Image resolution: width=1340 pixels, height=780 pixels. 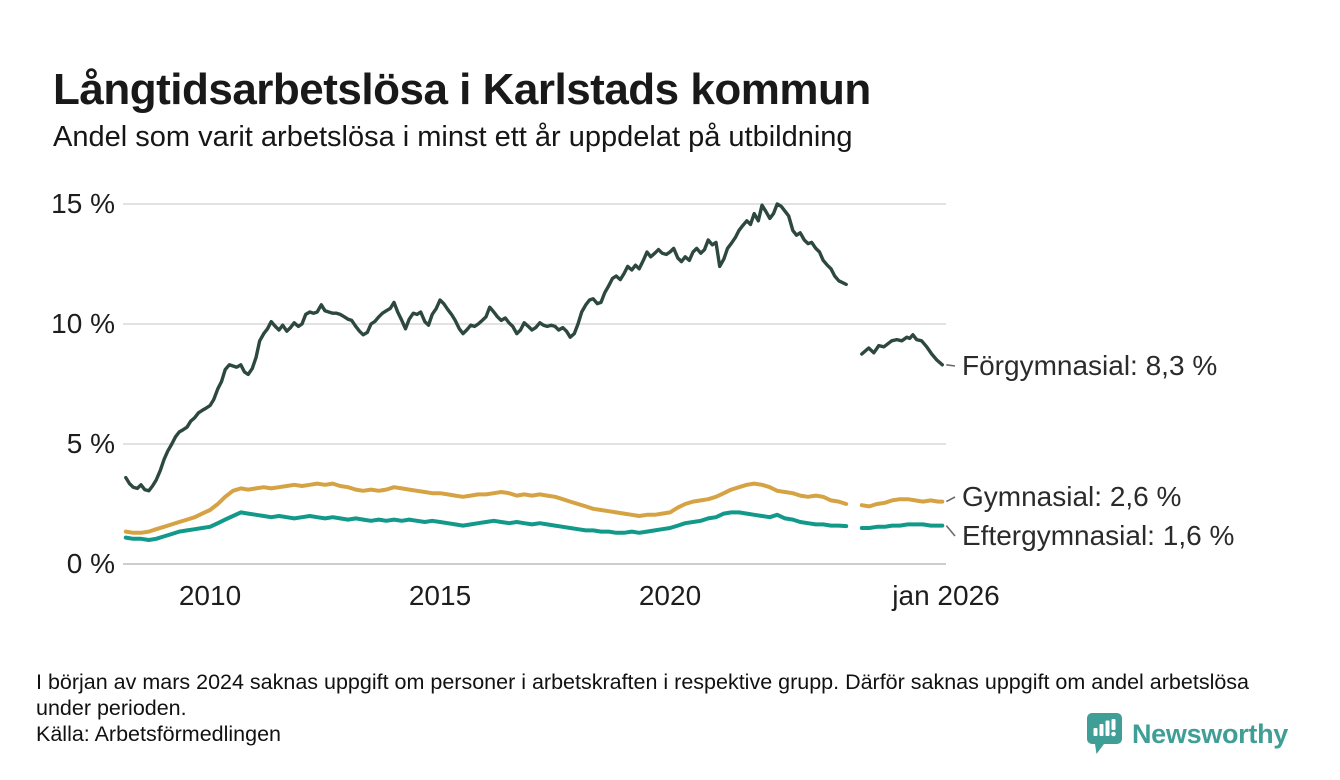 What do you see at coordinates (90, 443) in the screenshot?
I see `y-axis-tick-5: 5 %` at bounding box center [90, 443].